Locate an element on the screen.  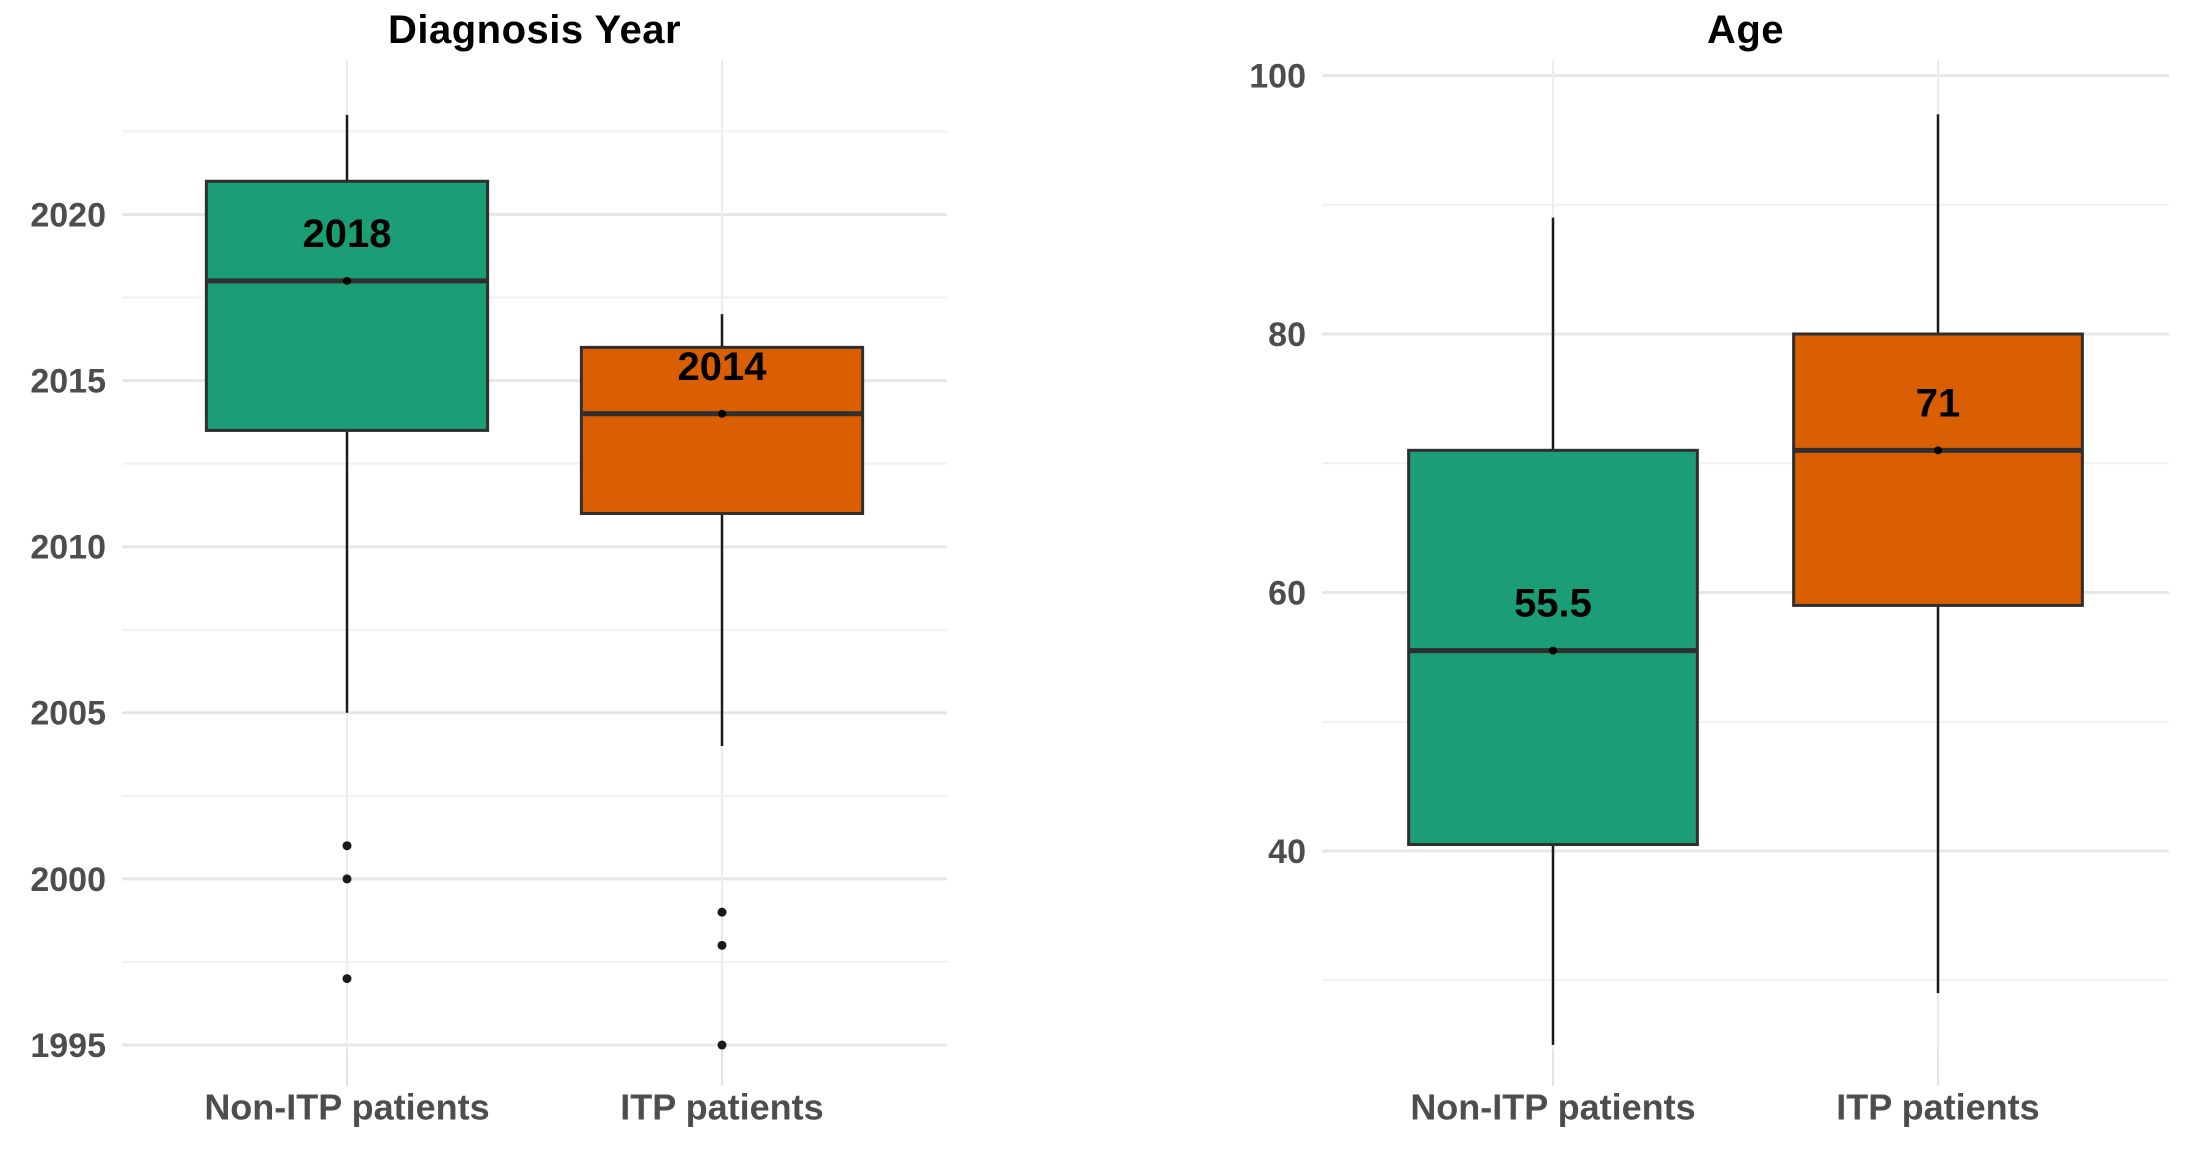
y-tick-label: 1995 is located at coordinates (68, 1046).